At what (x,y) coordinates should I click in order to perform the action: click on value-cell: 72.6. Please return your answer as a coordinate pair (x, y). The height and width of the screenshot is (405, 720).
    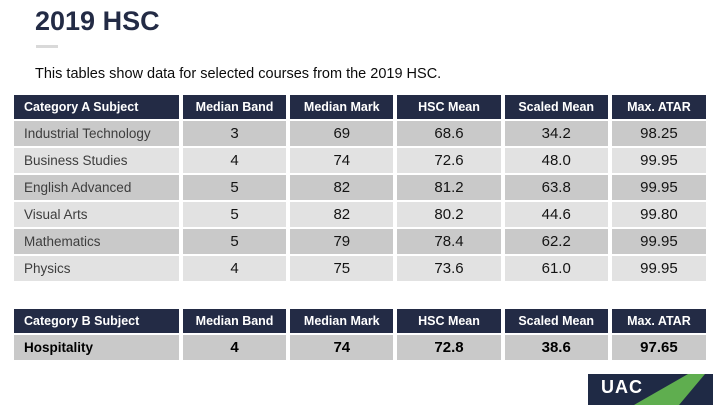
    Looking at the image, I should click on (449, 160).